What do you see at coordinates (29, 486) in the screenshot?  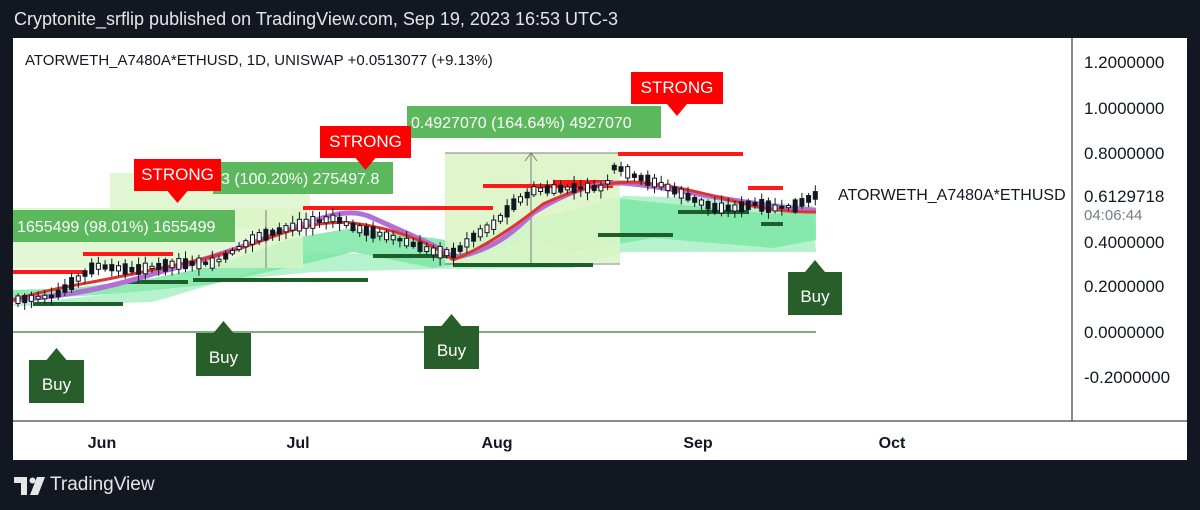 I see `tradingview-logo-icon` at bounding box center [29, 486].